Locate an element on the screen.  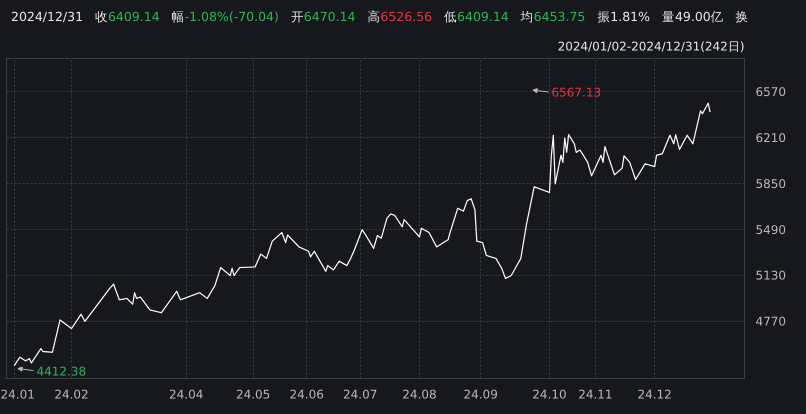
text: 量49.00亿 is located at coordinates (693, 16).